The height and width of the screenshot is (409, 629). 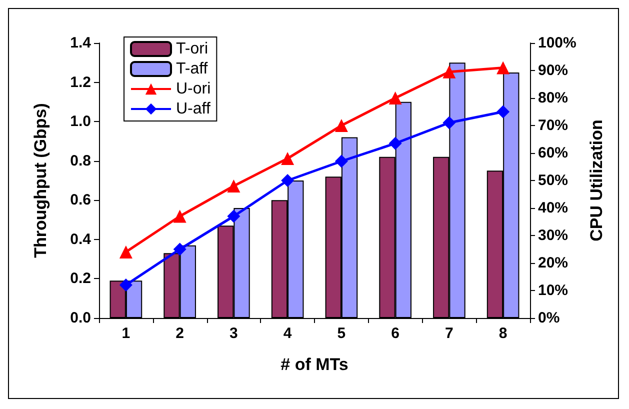 I want to click on y-axis-title: Throughput (Gbps), so click(x=40, y=180).